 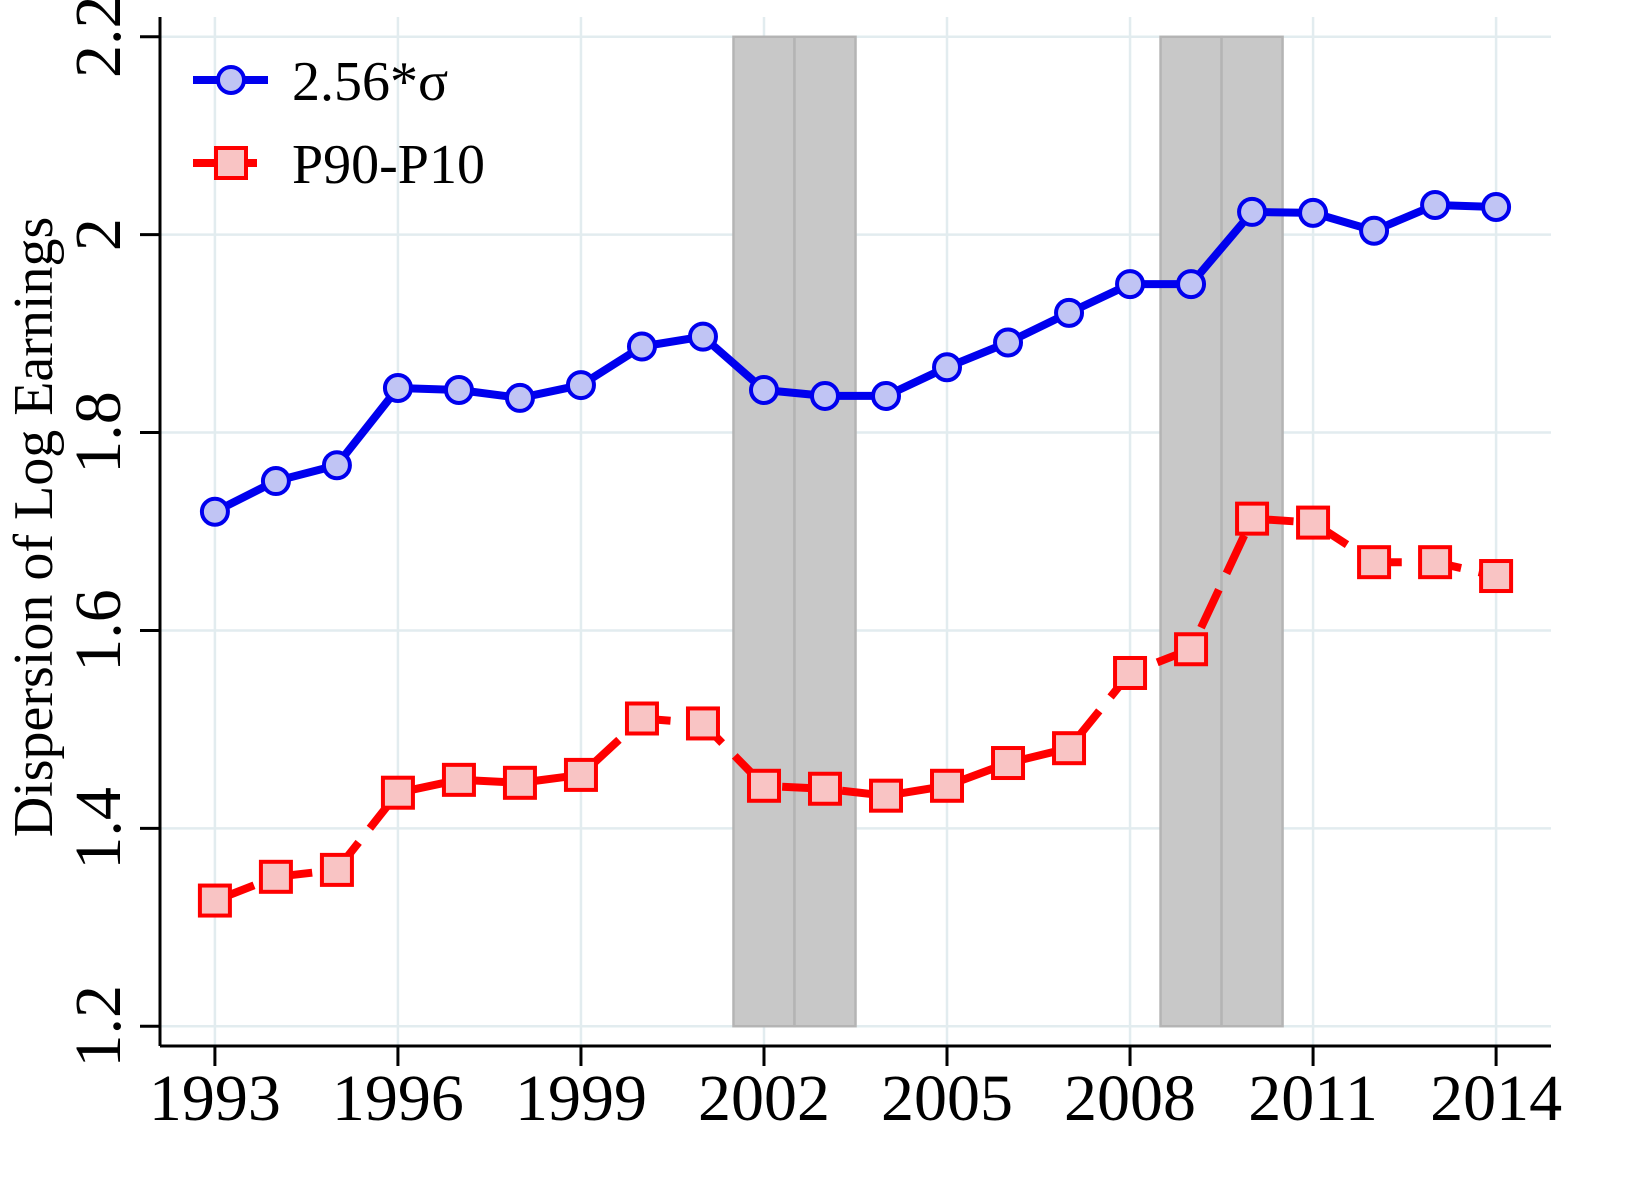 What do you see at coordinates (398, 1098) in the screenshot?
I see `x-tick-label: 1996` at bounding box center [398, 1098].